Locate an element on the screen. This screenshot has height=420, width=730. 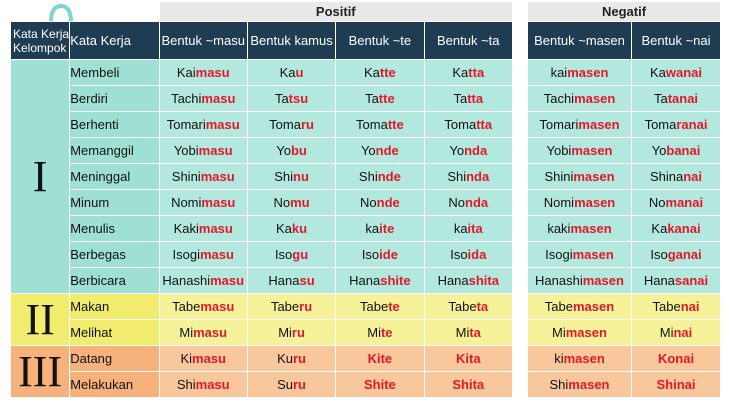
masu-cell: Shinimasu is located at coordinates (203, 176).